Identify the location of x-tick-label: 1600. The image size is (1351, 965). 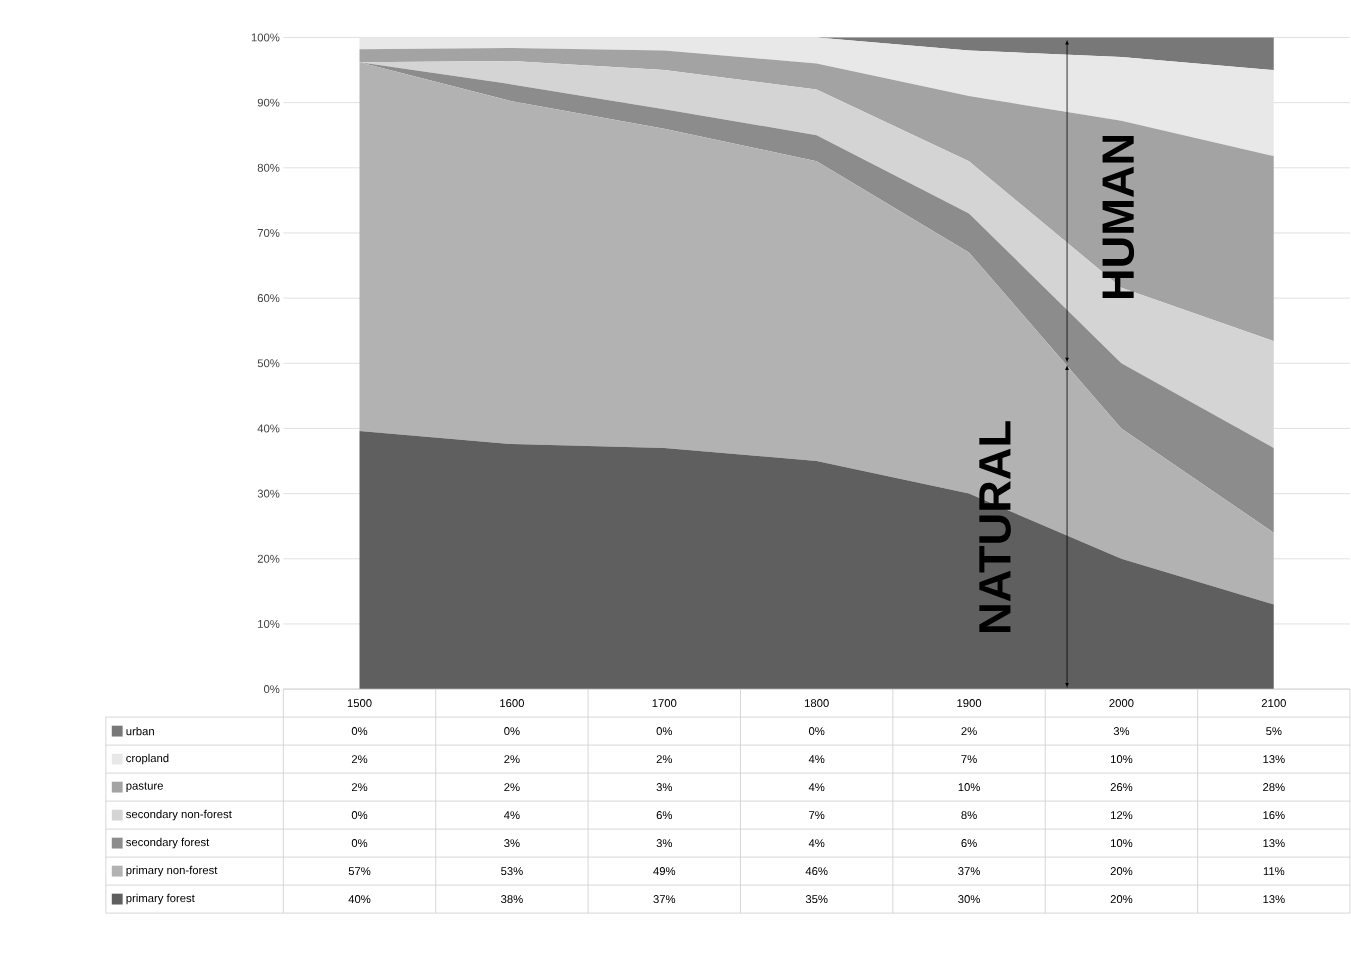
(512, 703).